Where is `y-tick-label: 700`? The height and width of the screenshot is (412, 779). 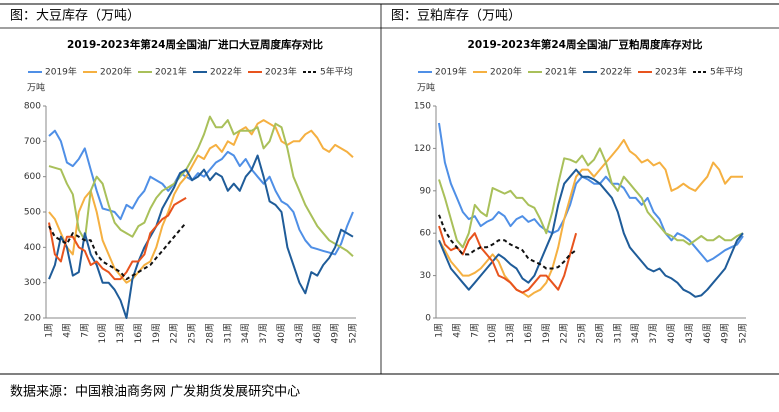
y-tick-label: 700 is located at coordinates (32, 142).